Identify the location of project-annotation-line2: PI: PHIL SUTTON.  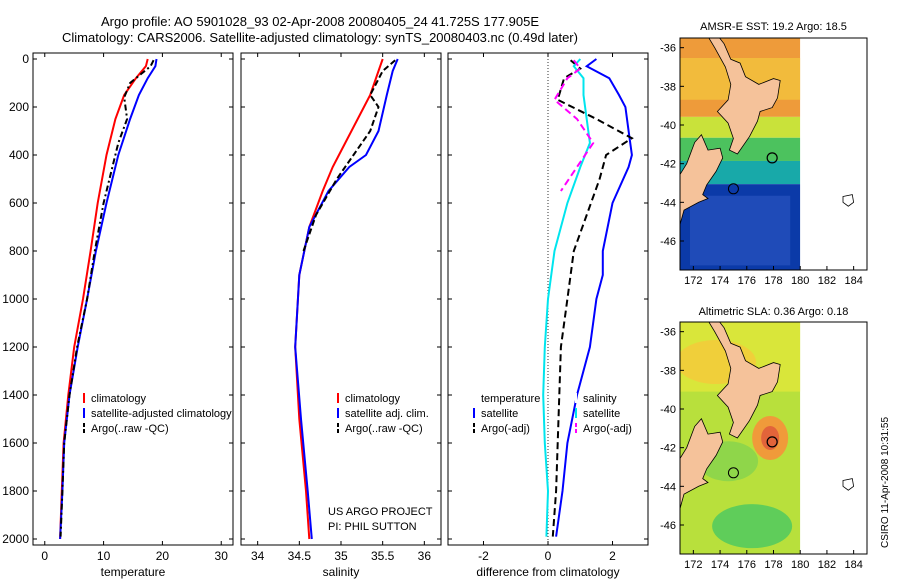
(372, 527).